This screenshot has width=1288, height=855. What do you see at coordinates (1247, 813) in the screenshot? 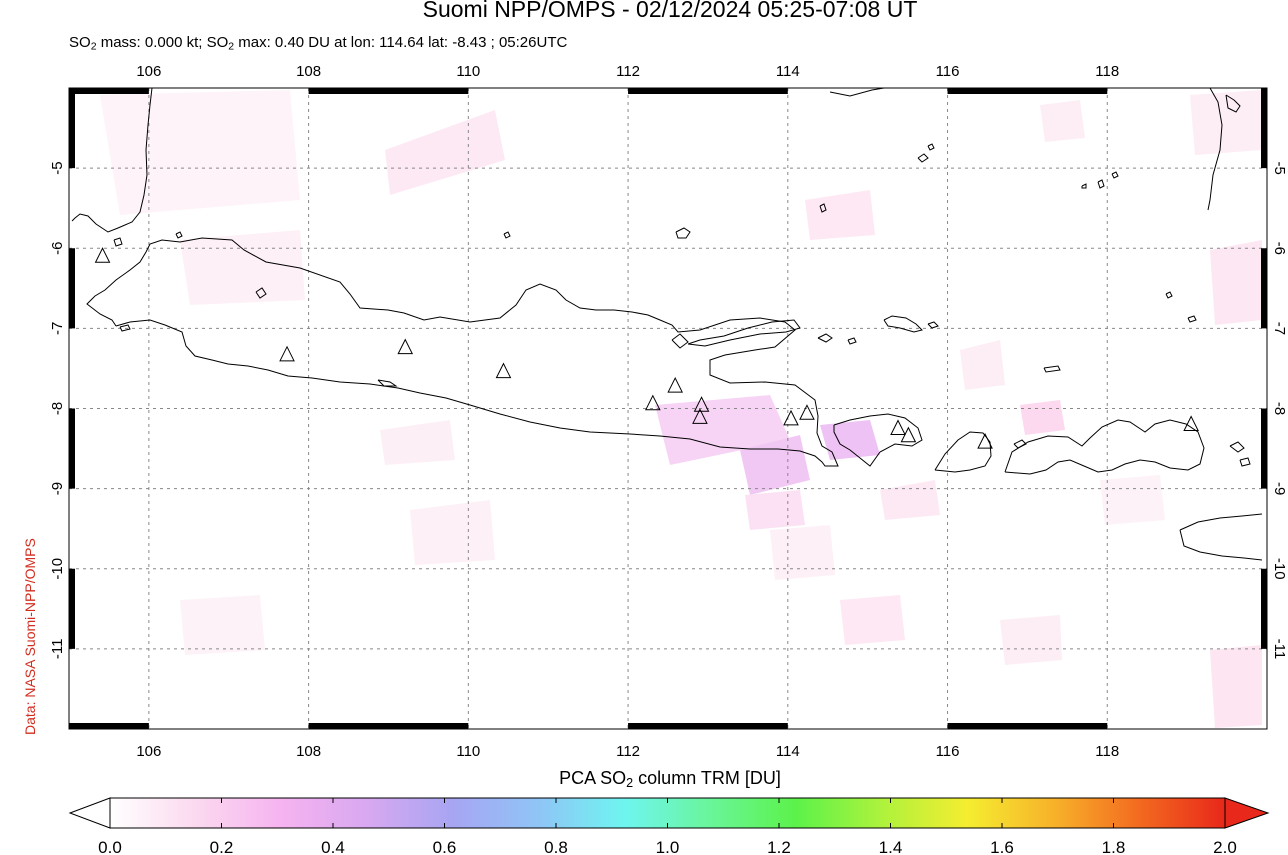
I see `colorbar-over-arrow` at bounding box center [1247, 813].